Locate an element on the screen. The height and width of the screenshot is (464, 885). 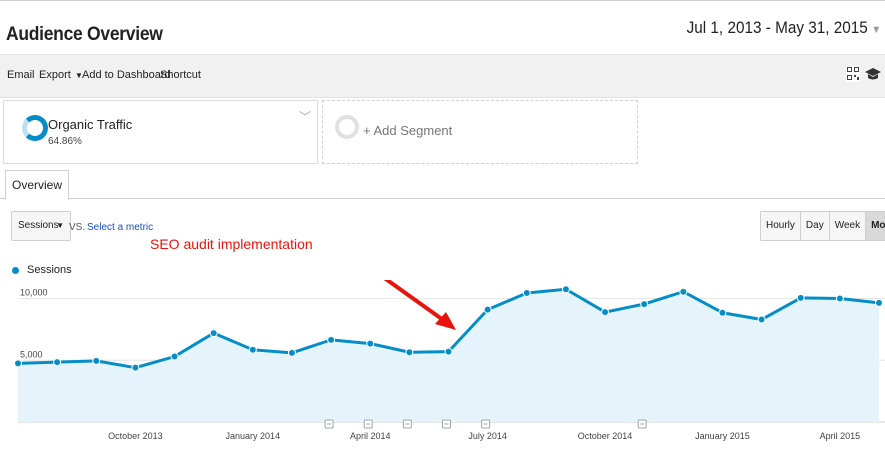
annotation-arrow-shaft is located at coordinates (415, 302).